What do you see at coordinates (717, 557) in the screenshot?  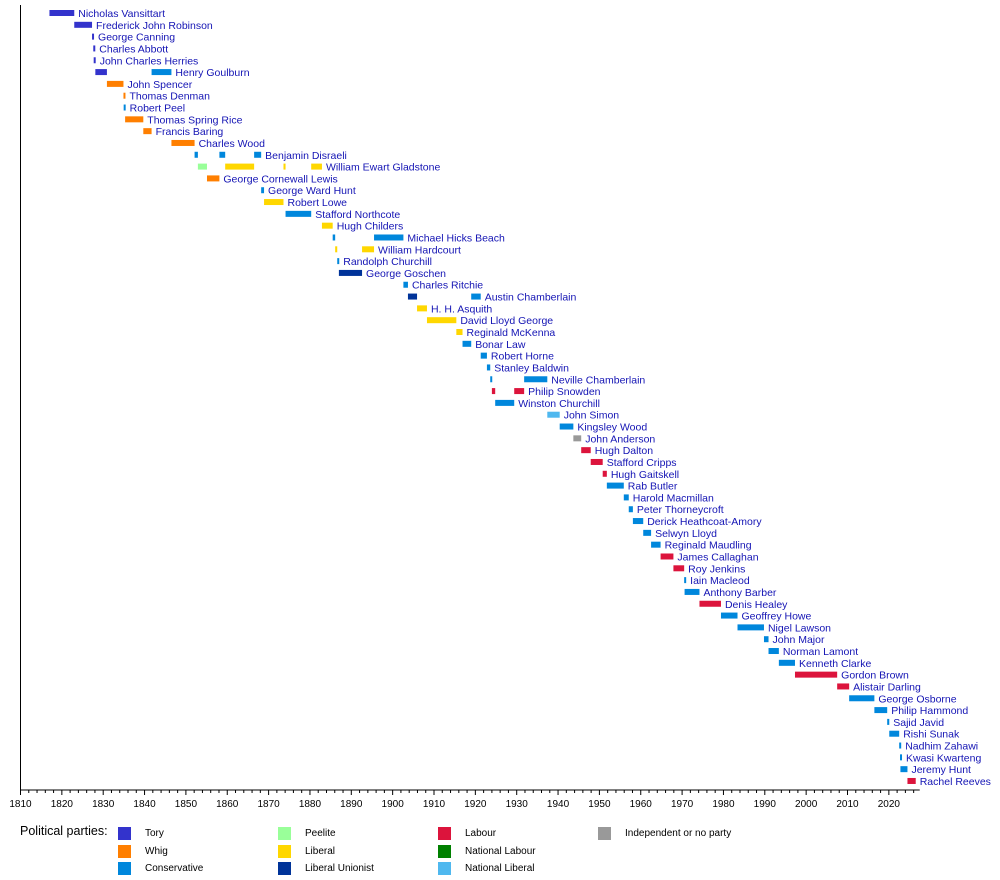 I see `chancellor-label: James Callaghan` at bounding box center [717, 557].